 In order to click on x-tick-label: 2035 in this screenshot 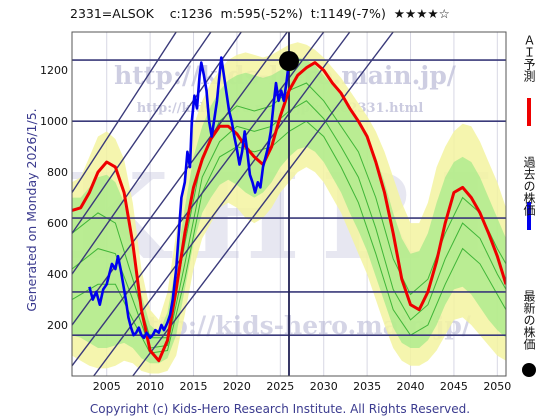, I will do `click(367, 386)`.